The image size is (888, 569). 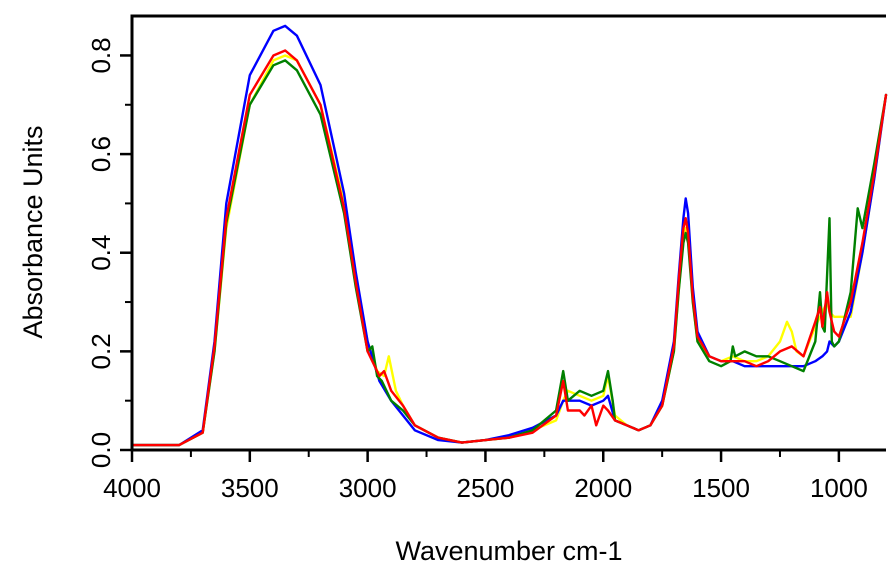 What do you see at coordinates (839, 488) in the screenshot?
I see `x-tick-label: 1000` at bounding box center [839, 488].